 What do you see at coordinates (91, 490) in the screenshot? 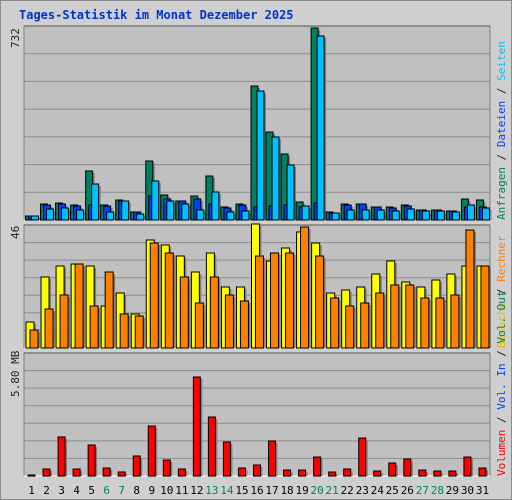
I see `day-tick-label: 5` at bounding box center [91, 490].